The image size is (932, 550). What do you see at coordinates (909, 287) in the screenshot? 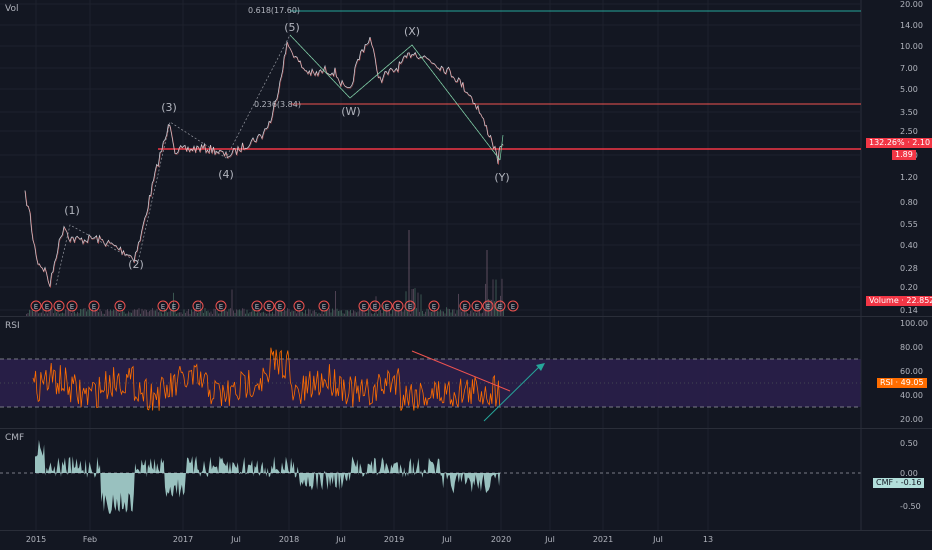
I see `price-tick-label: 0.20` at bounding box center [909, 287].